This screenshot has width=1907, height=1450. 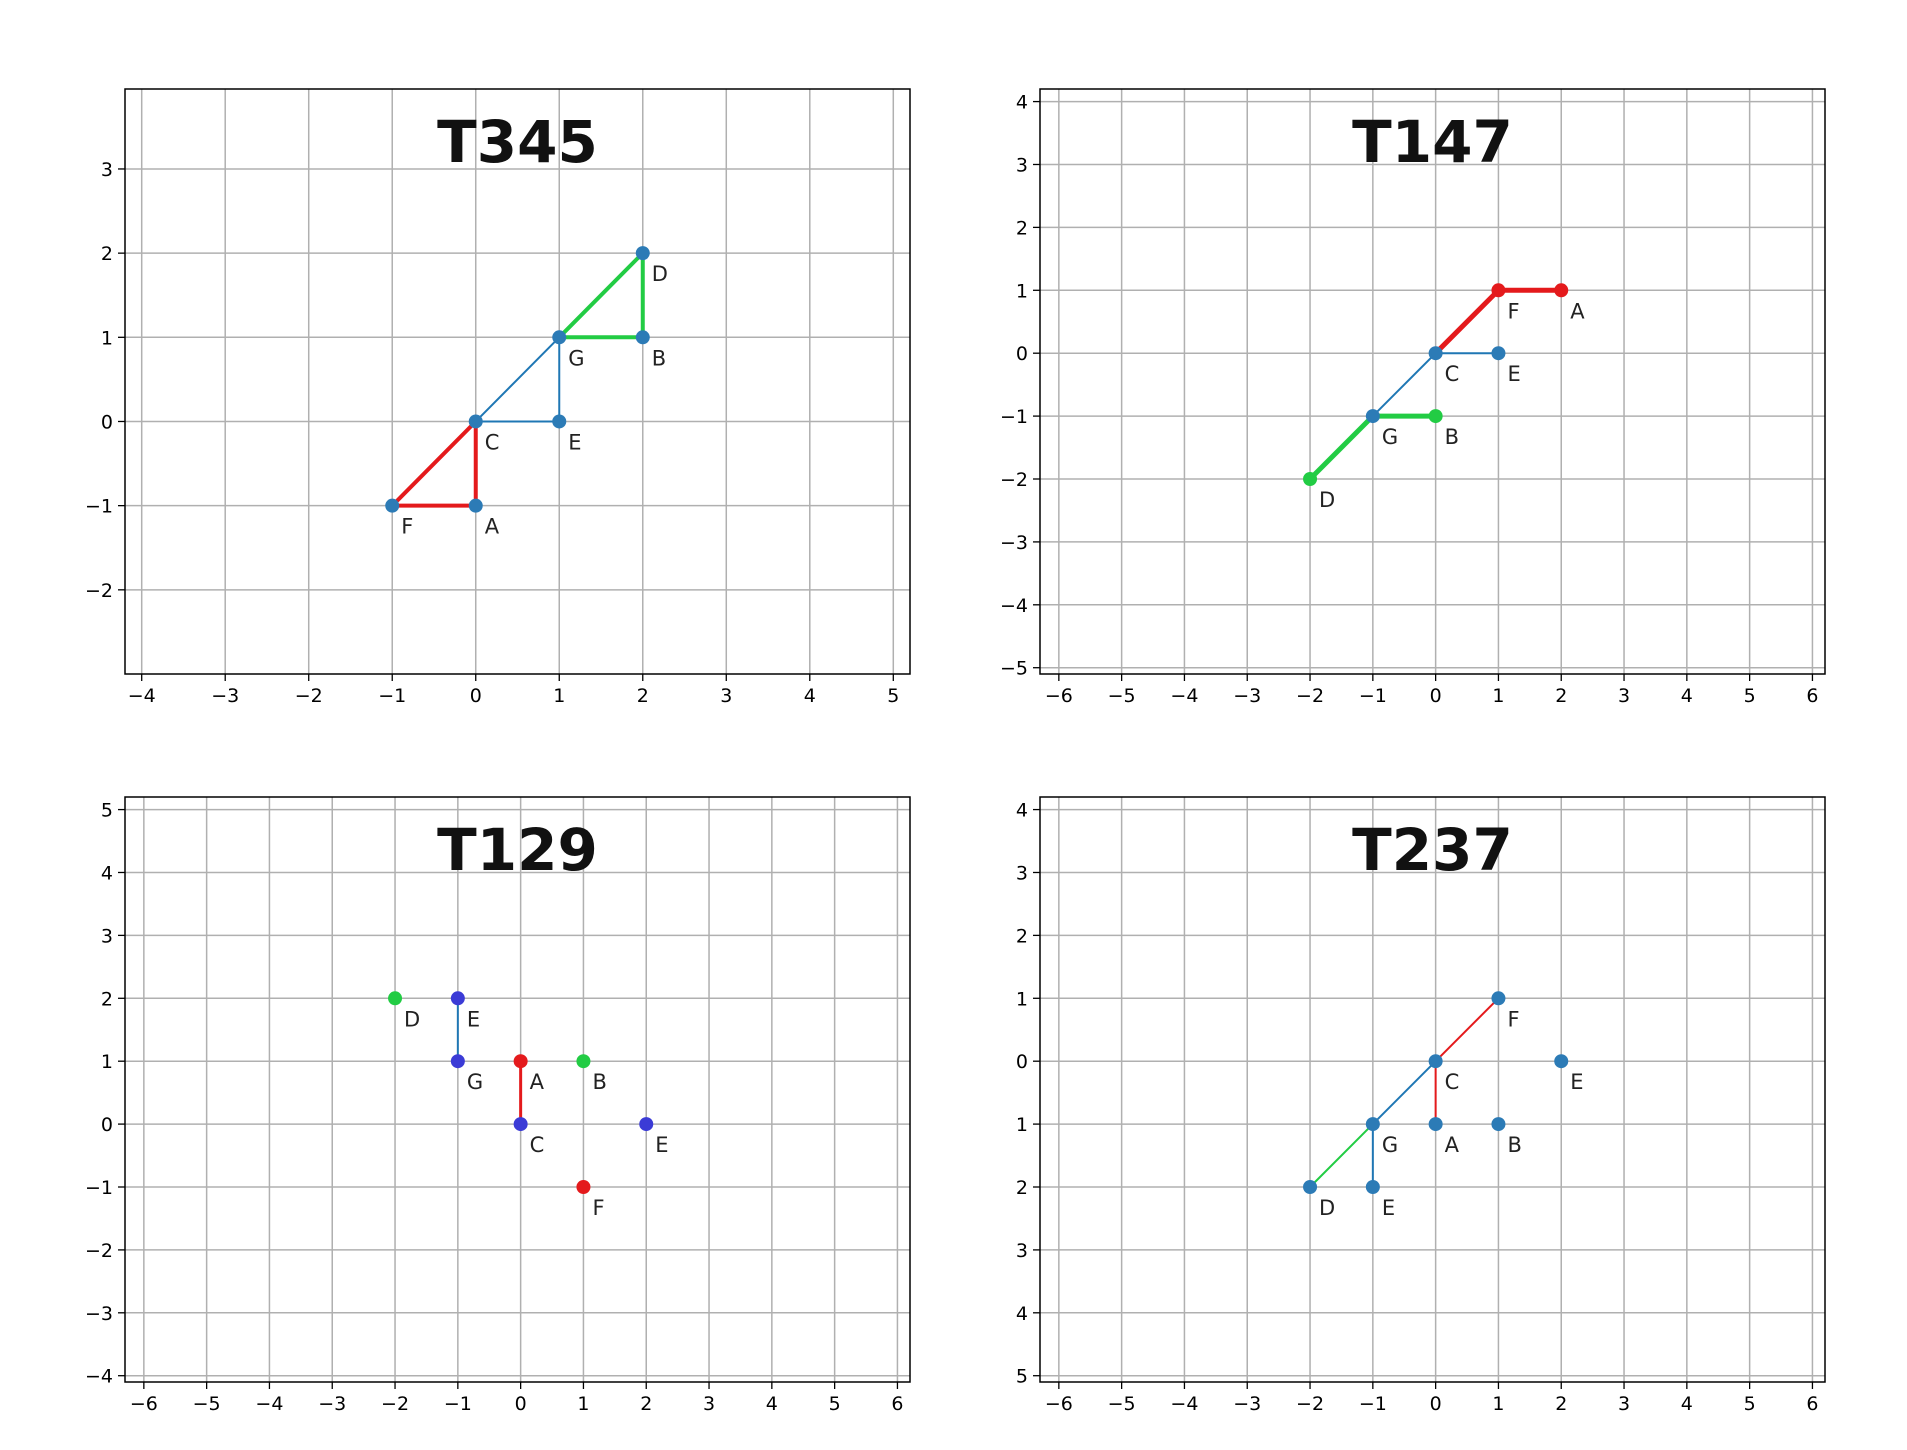 What do you see at coordinates (1014, 669) in the screenshot?
I see `y-tick-label: −5` at bounding box center [1014, 669].